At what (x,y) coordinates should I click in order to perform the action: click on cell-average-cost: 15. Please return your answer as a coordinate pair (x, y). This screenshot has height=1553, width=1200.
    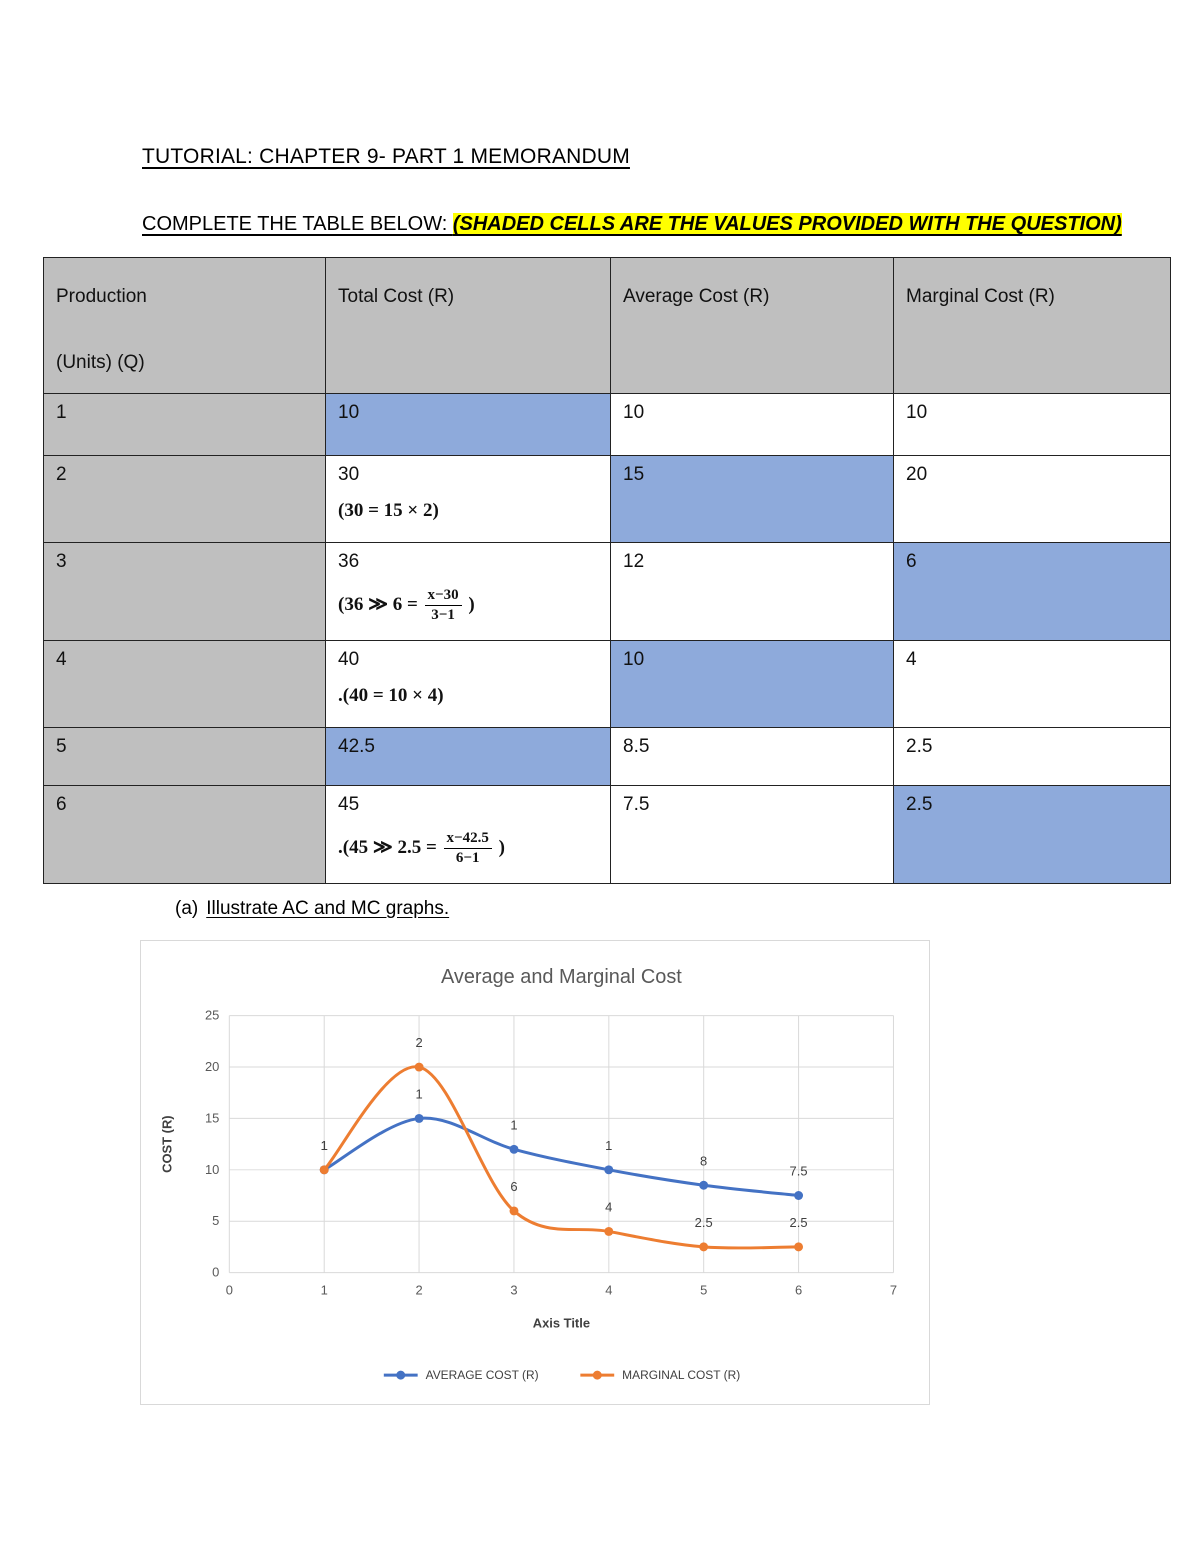
    Looking at the image, I should click on (752, 499).